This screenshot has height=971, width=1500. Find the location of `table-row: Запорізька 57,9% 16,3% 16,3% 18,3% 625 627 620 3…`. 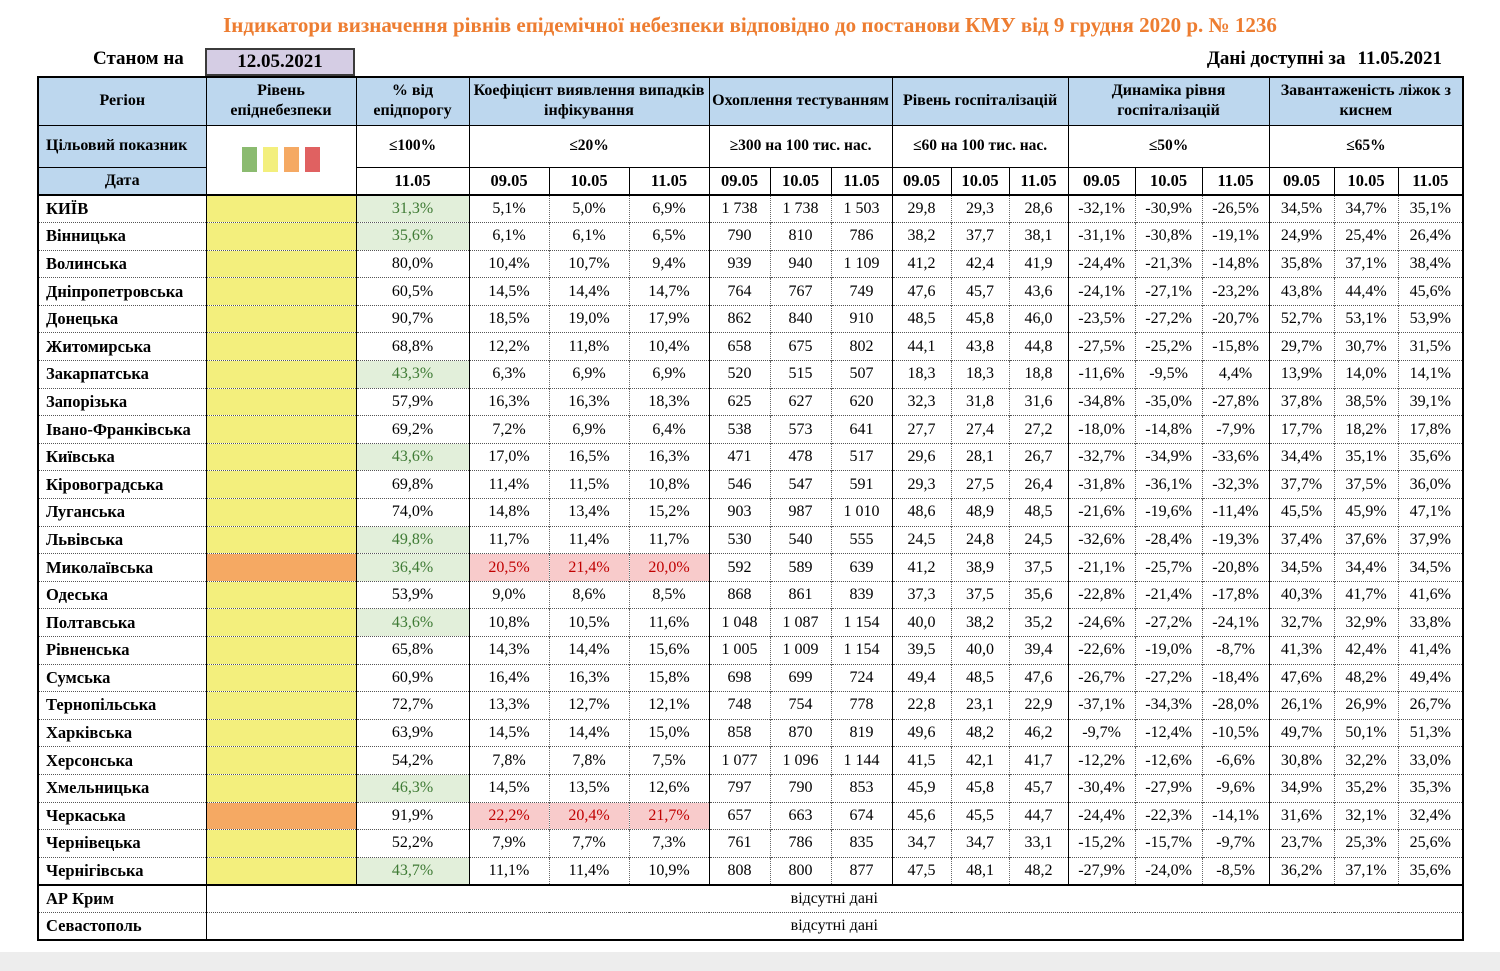

table-row: Запорізька 57,9% 16,3% 16,3% 18,3% 625 627 620 3… is located at coordinates (751, 401).